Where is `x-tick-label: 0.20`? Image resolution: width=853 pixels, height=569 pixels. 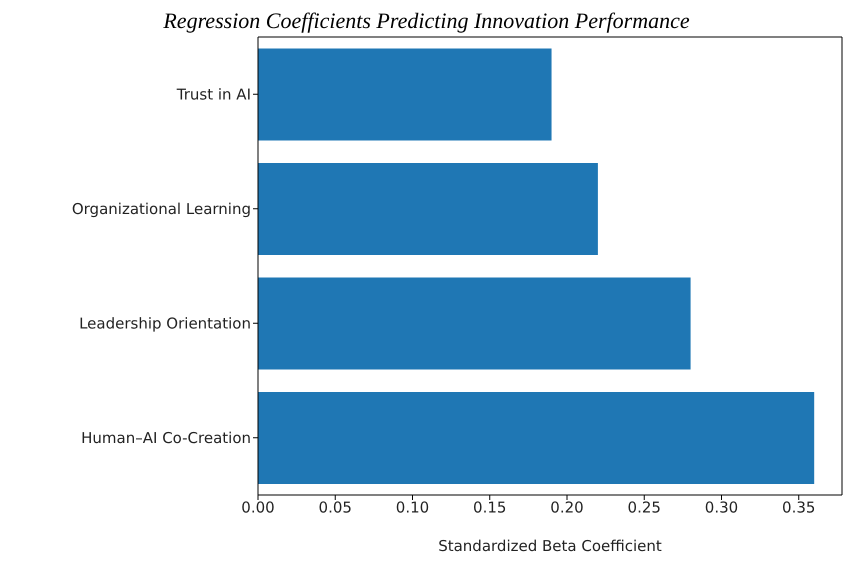 x-tick-label: 0.20 is located at coordinates (567, 507).